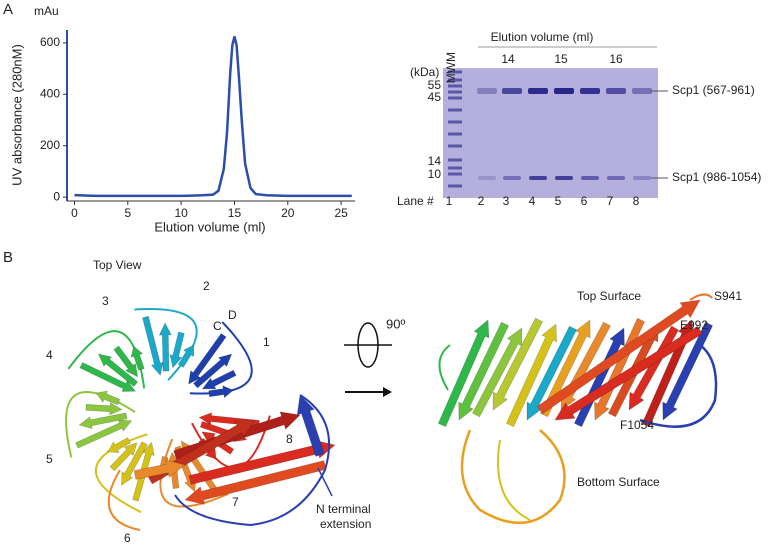  Describe the element at coordinates (435, 161) in the screenshot. I see `ladder-label: 14` at that location.